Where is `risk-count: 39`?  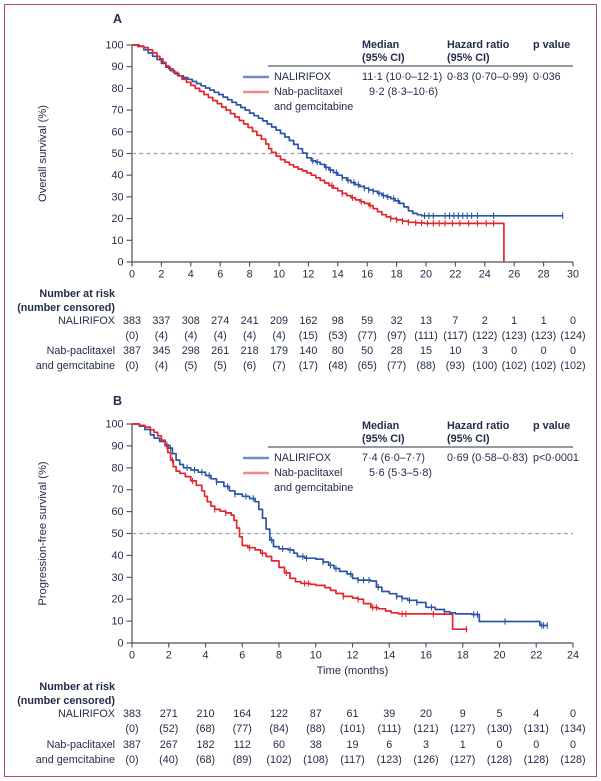 risk-count: 39 is located at coordinates (389, 714).